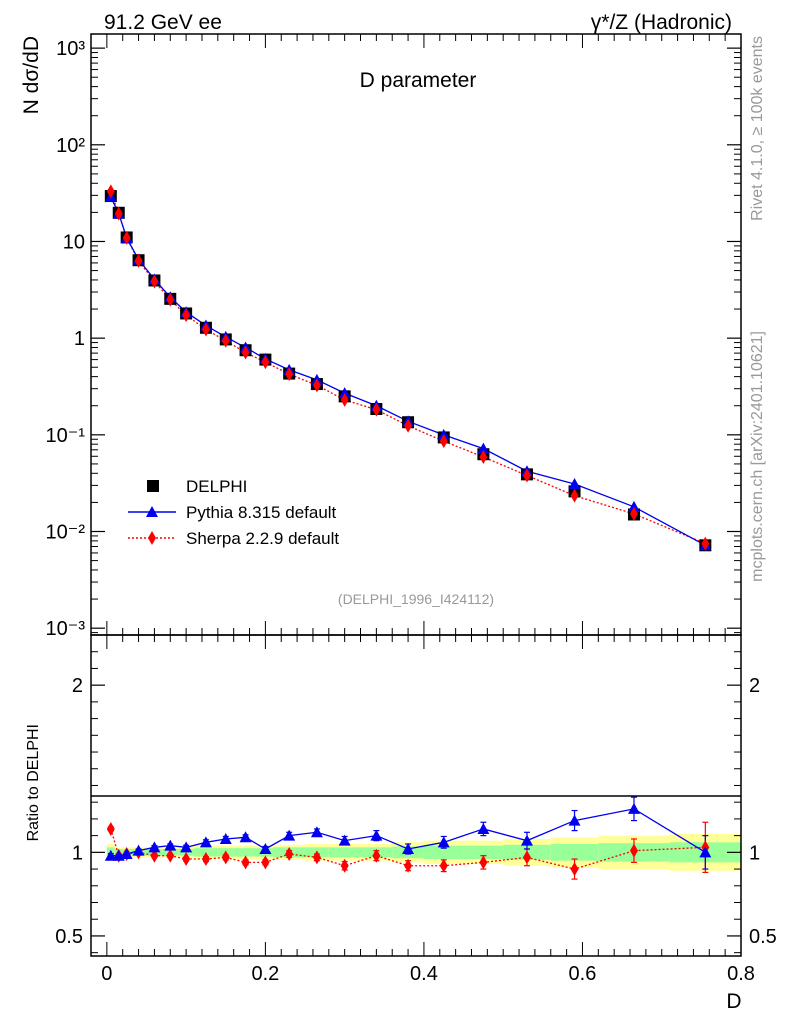 This screenshot has height=1024, width=786. I want to click on x-axis-label: D, so click(733, 1001).